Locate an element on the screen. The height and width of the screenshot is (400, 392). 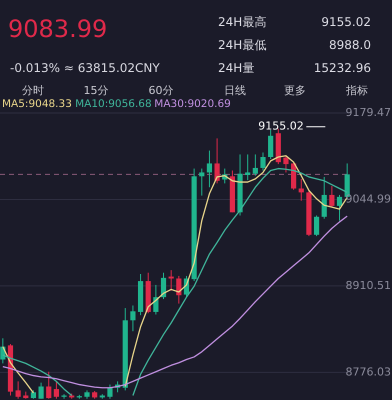
text: 分时 is located at coordinates (33, 90).